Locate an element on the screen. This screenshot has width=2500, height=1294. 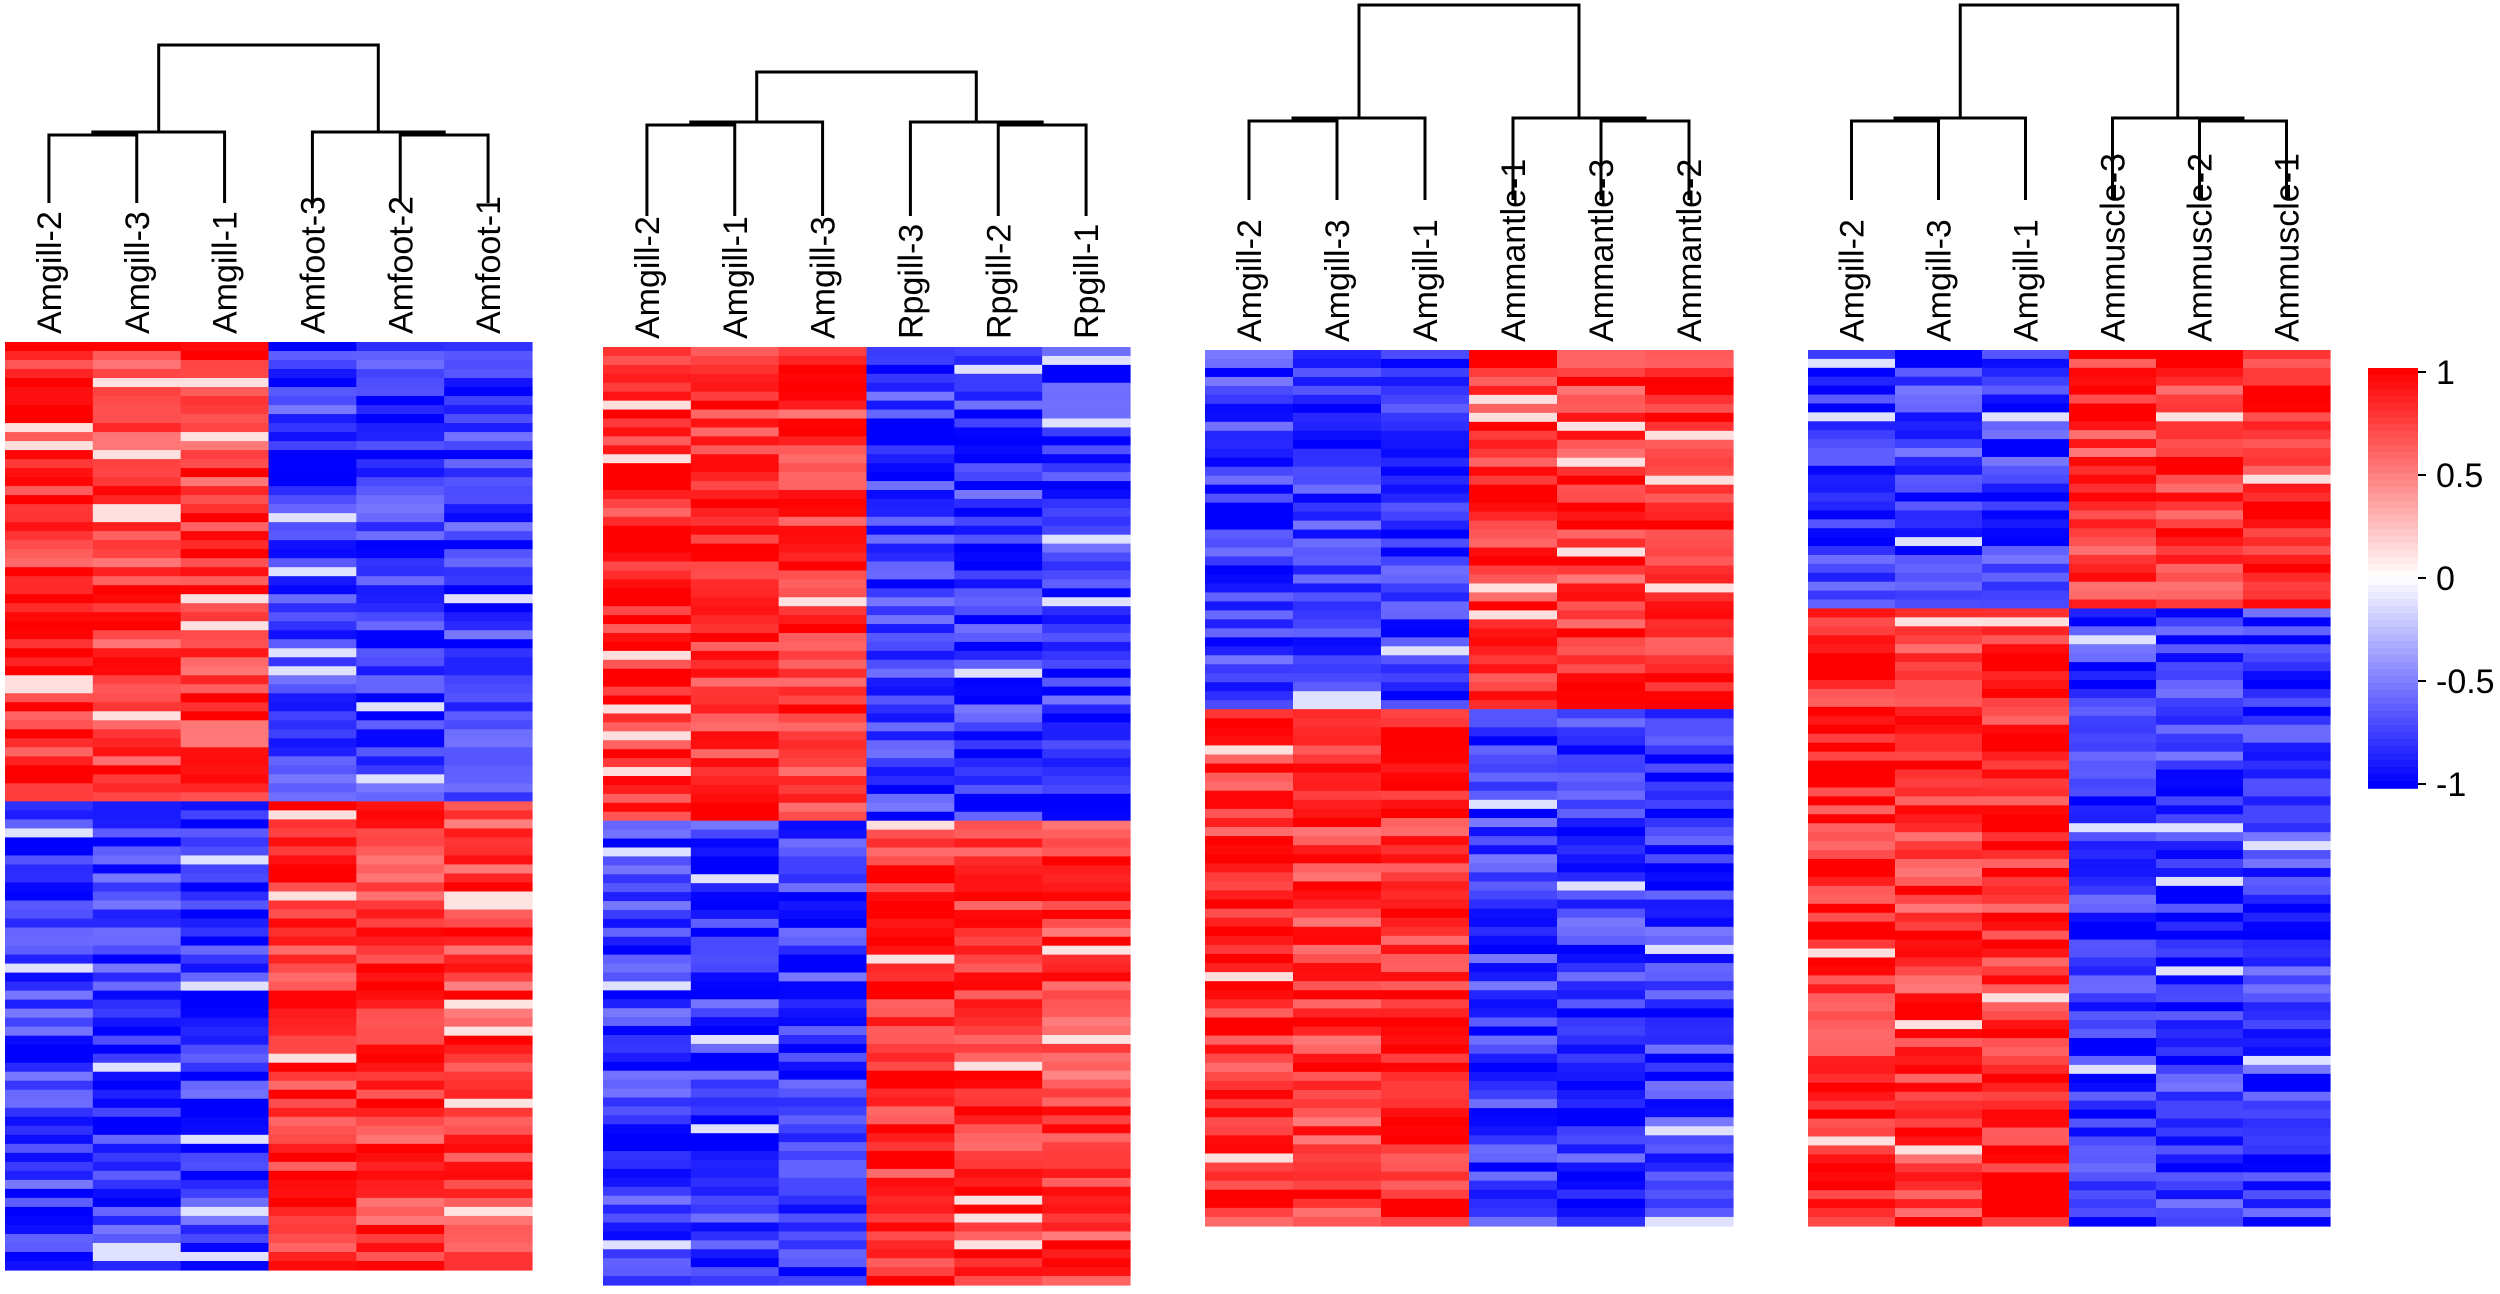
colorbar-segment is located at coordinates (2393, 617).